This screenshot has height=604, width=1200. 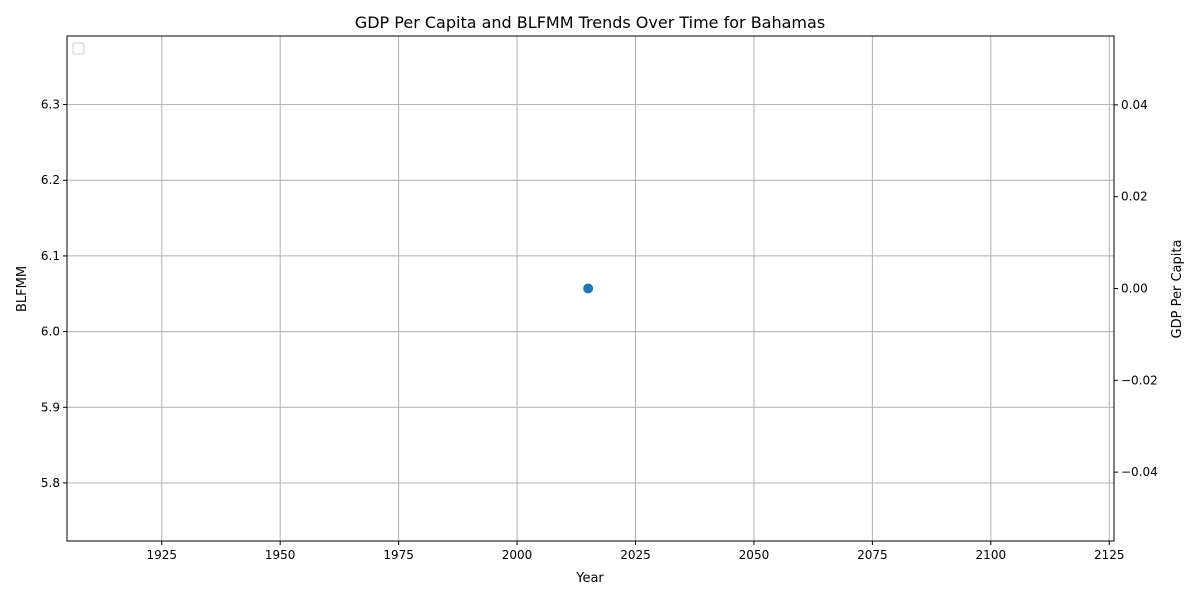 I want to click on y-left-tick-label: 5.8, so click(x=50, y=483).